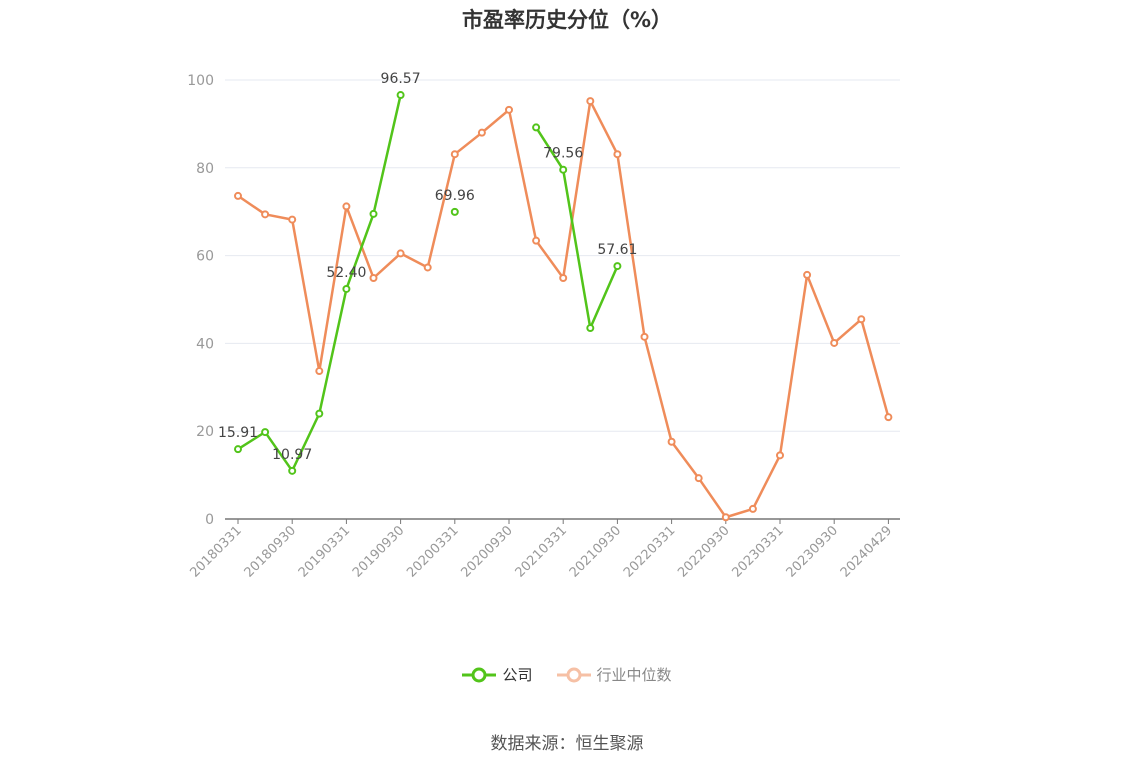 This screenshot has height=766, width=1134. What do you see at coordinates (200, 81) in the screenshot?
I see `y-tick-label: 100` at bounding box center [200, 81].